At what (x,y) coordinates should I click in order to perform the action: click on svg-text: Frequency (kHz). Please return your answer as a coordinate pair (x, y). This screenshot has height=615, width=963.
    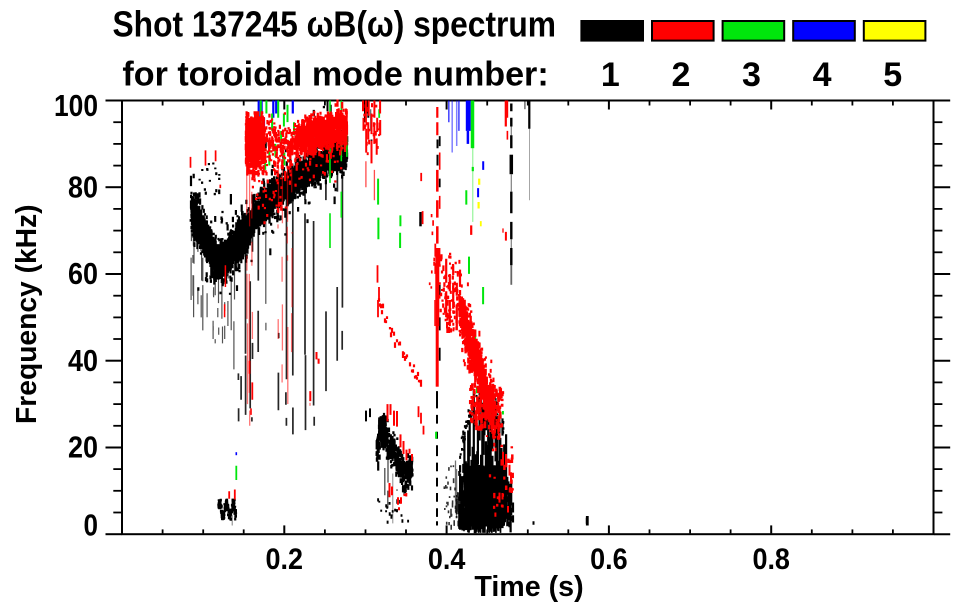
    Looking at the image, I should click on (27, 314).